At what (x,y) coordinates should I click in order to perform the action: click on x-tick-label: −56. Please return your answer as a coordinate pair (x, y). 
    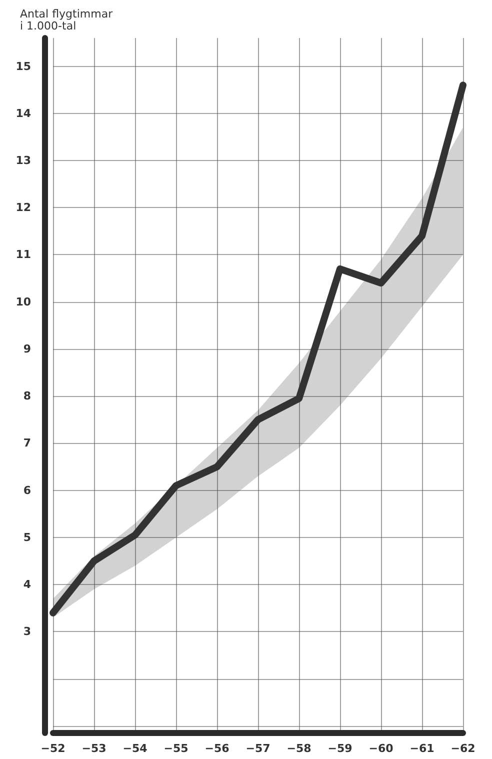
    Looking at the image, I should click on (217, 748).